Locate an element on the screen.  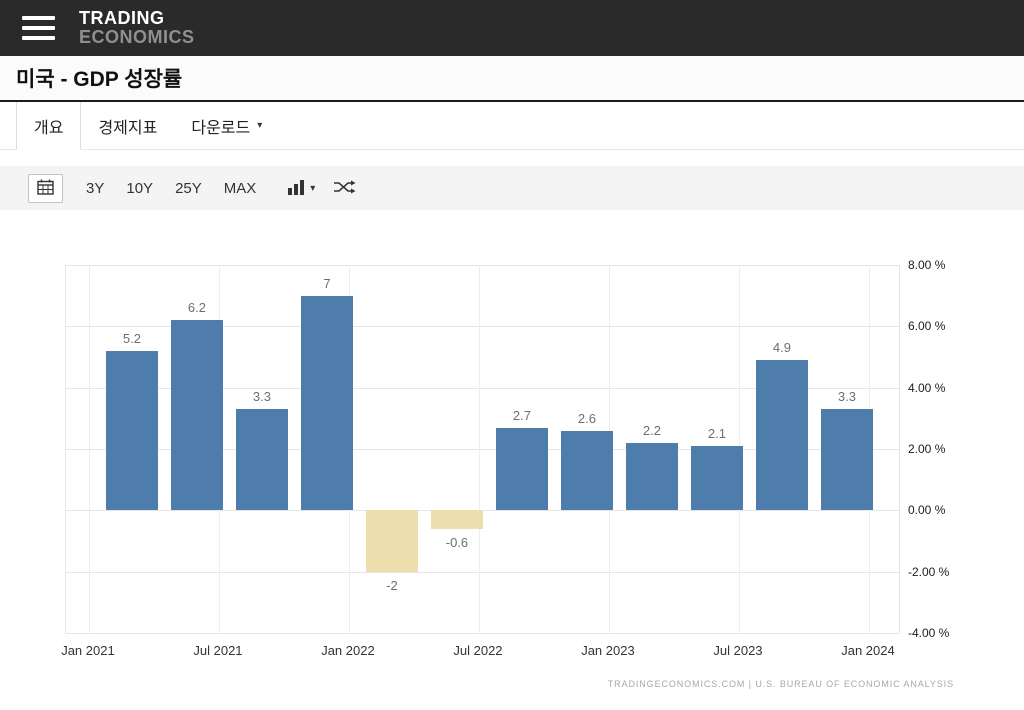
range-max-button: MAX is located at coordinates (240, 188).